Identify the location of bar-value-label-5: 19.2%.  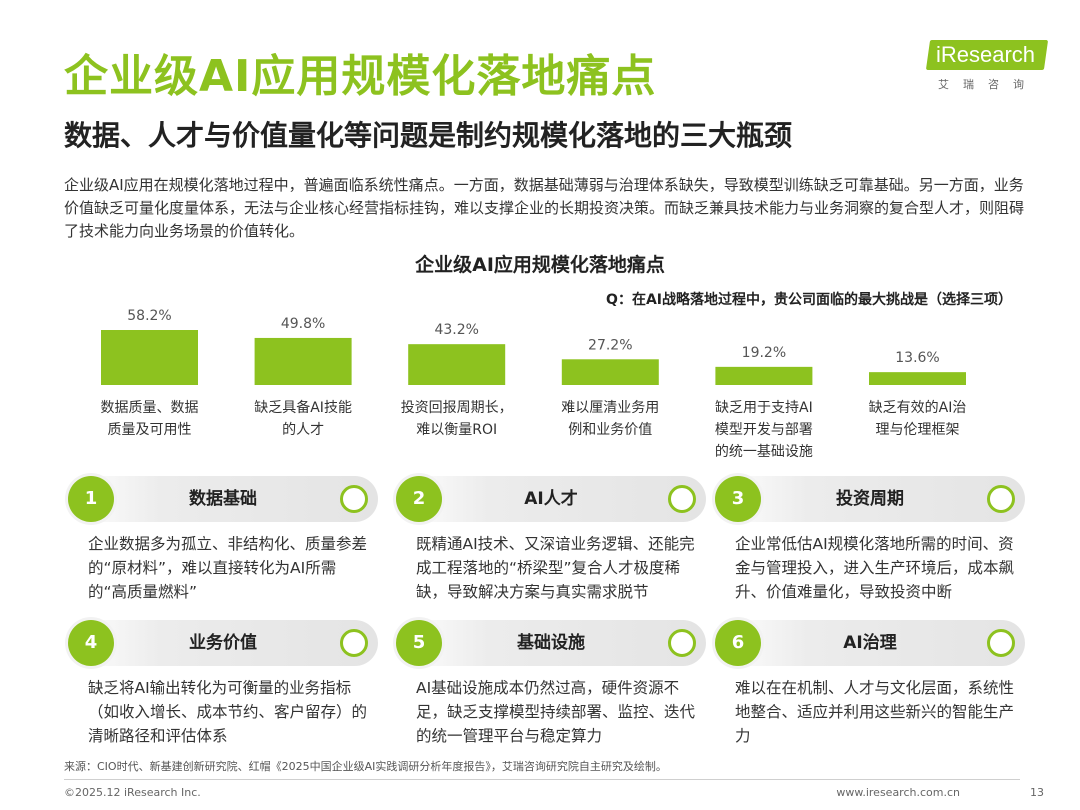
(764, 353).